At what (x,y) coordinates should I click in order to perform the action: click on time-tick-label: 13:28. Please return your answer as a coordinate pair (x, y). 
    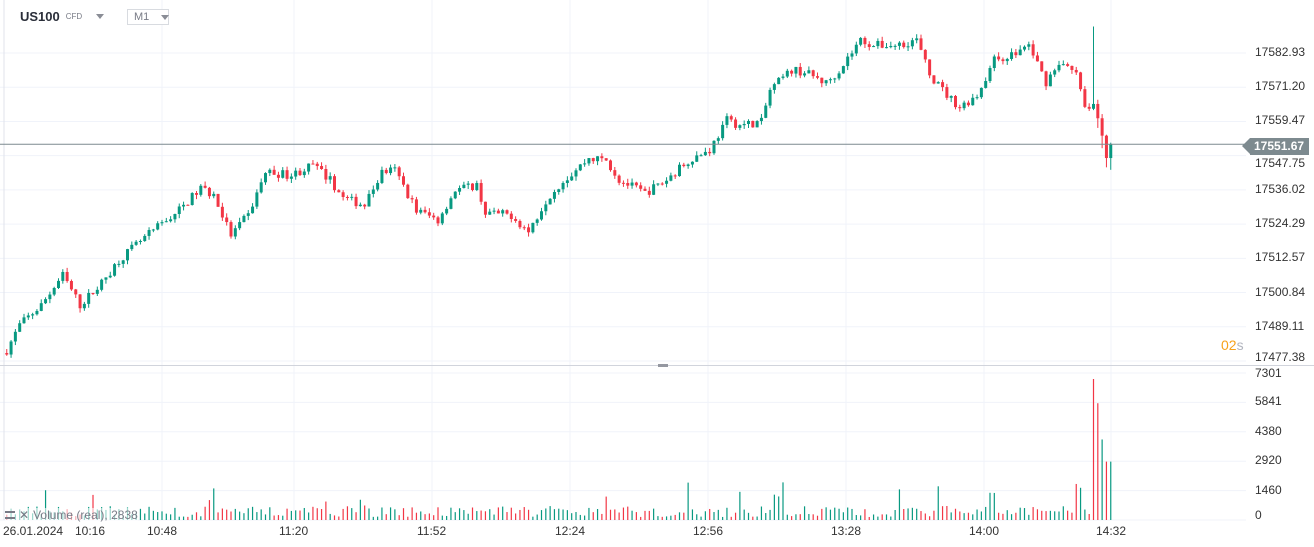
    Looking at the image, I should click on (846, 531).